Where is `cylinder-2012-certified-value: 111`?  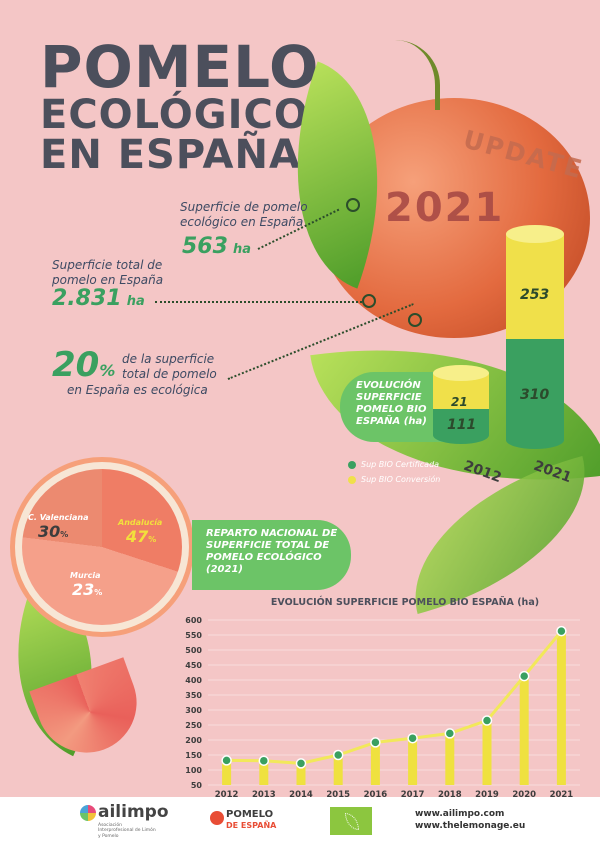 cylinder-2012-certified-value: 111 is located at coordinates (462, 425).